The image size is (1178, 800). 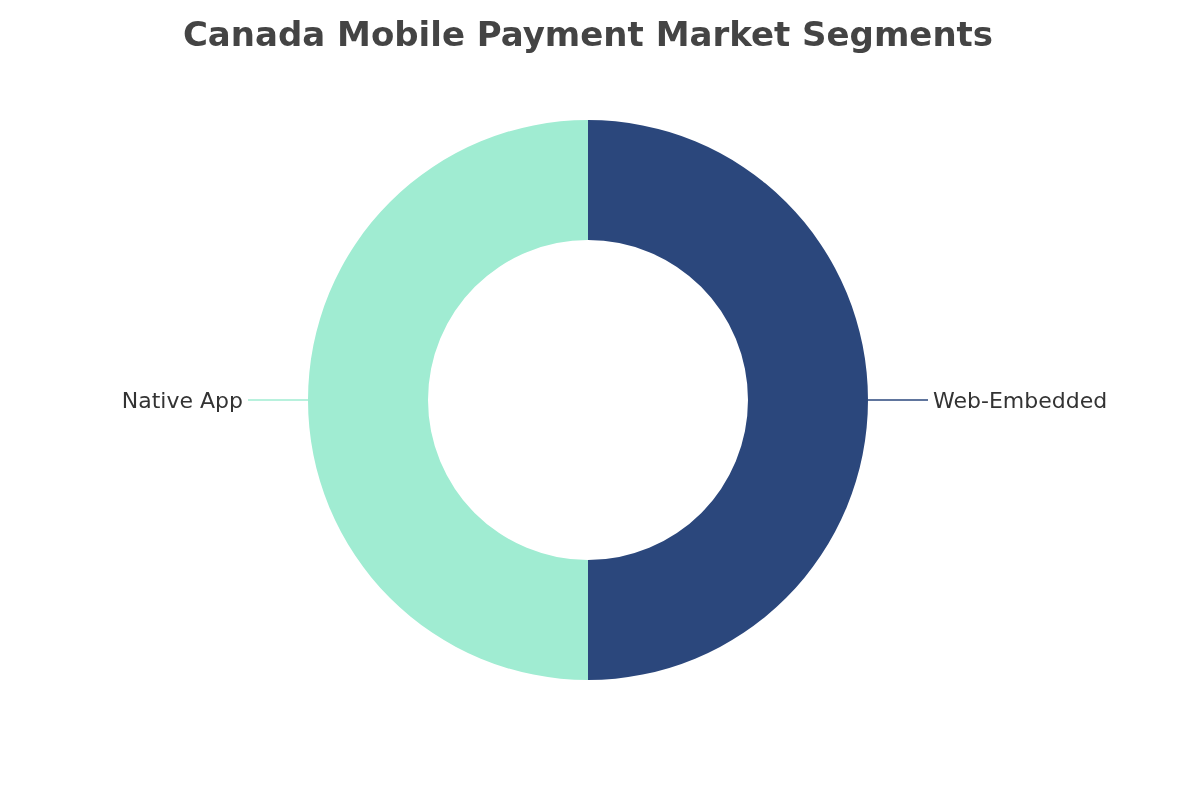 I want to click on chart-title: Canada Mobile Payment Market Segments, so click(x=588, y=34).